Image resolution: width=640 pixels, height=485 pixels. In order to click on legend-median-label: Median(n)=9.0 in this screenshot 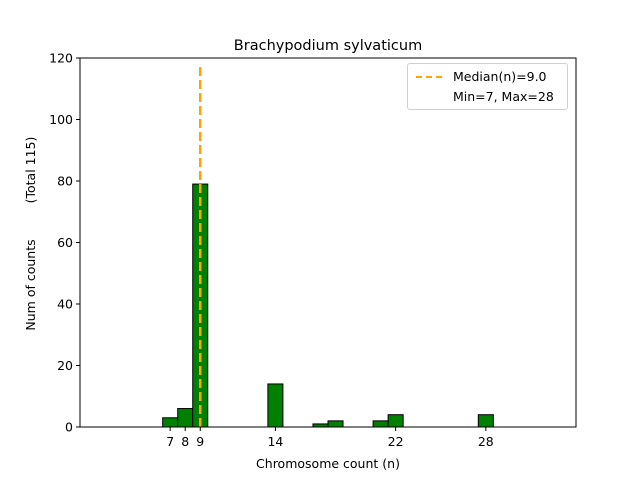, I will do `click(500, 76)`.